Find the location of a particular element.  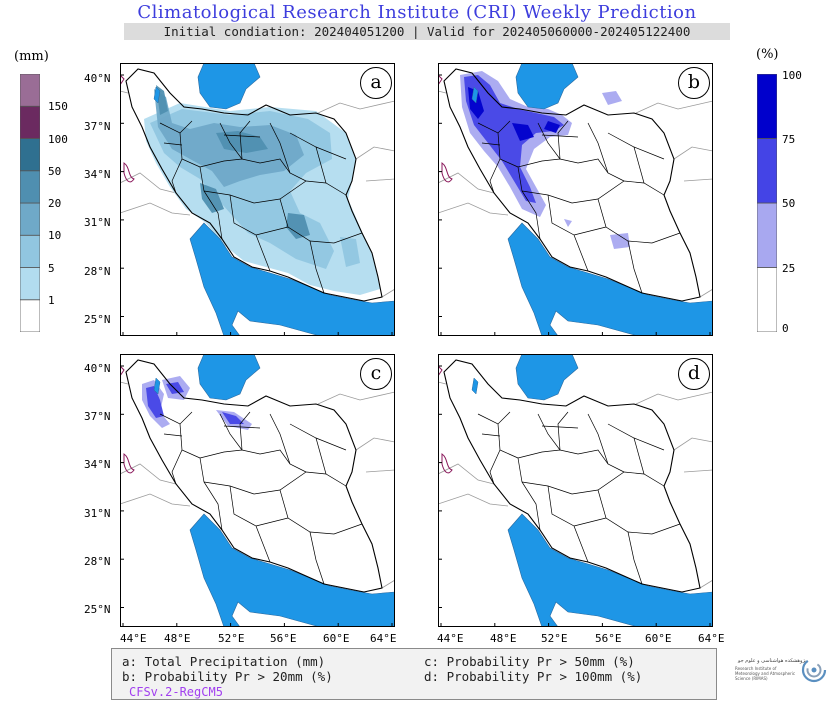

left-colorbar-level: 50 is located at coordinates (55, 171).